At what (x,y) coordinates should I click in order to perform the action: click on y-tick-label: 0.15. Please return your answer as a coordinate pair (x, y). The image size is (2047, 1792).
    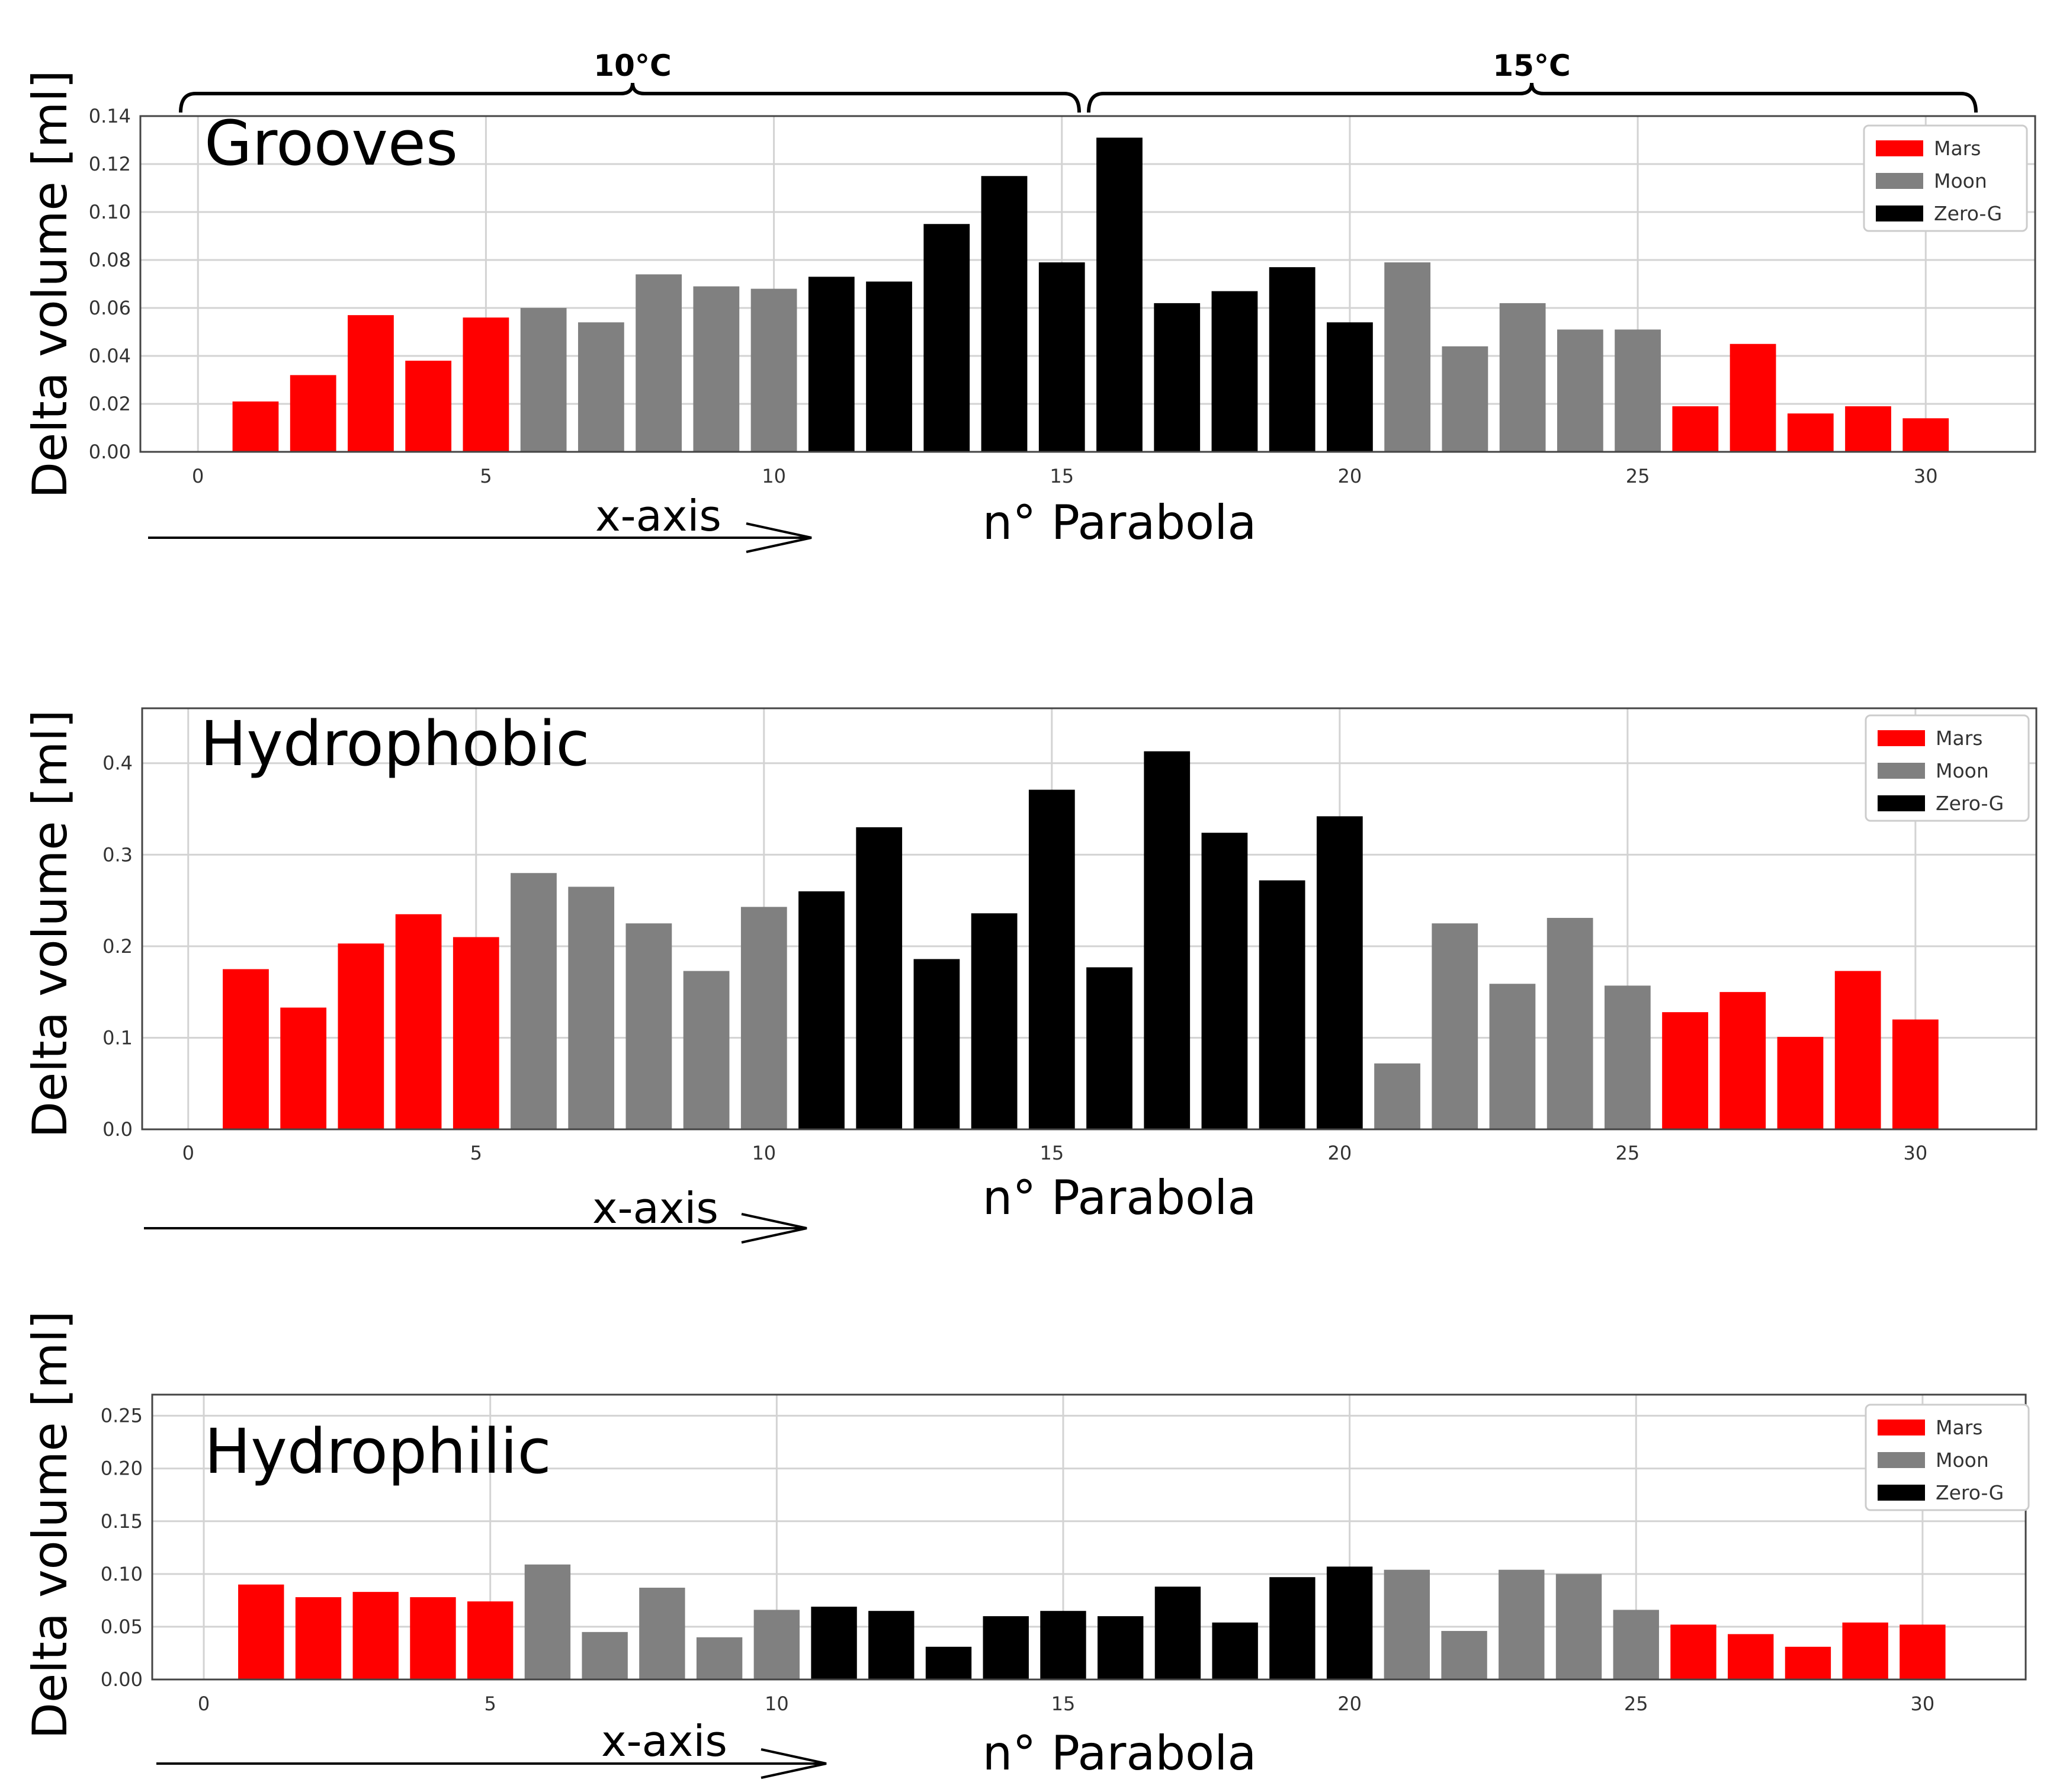
    Looking at the image, I should click on (122, 1522).